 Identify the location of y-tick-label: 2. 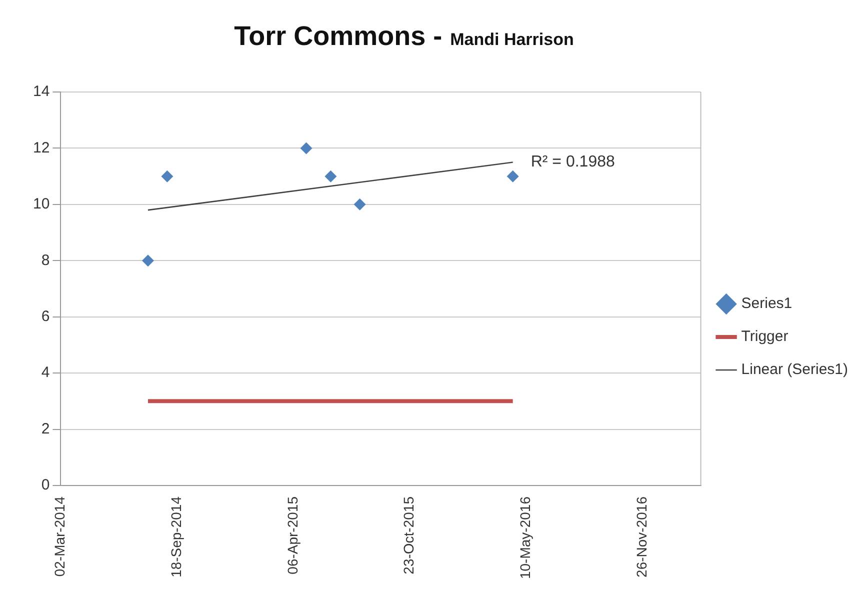
(45, 429).